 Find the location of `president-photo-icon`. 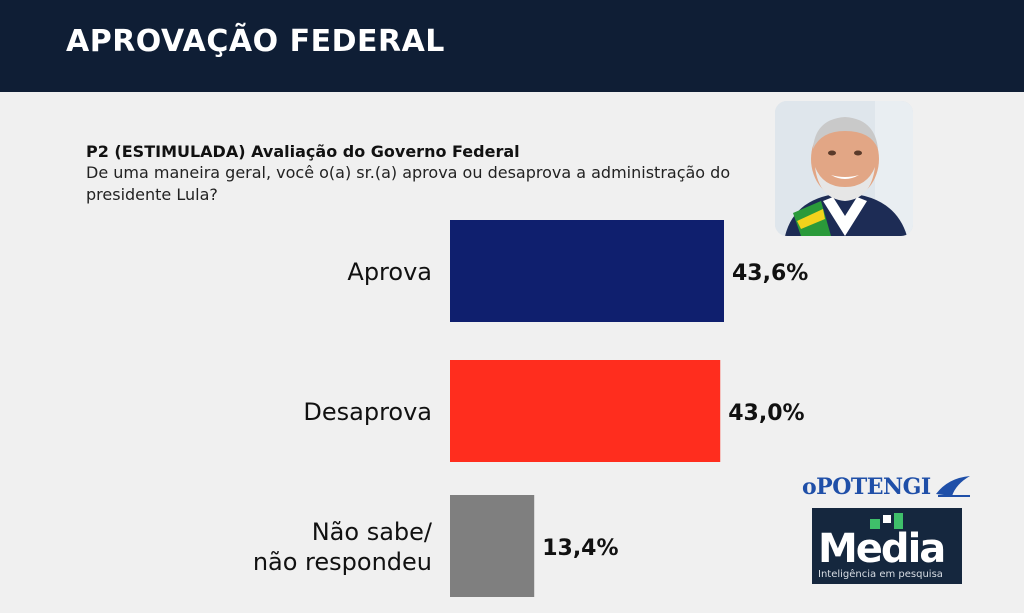

president-photo-icon is located at coordinates (844, 168).